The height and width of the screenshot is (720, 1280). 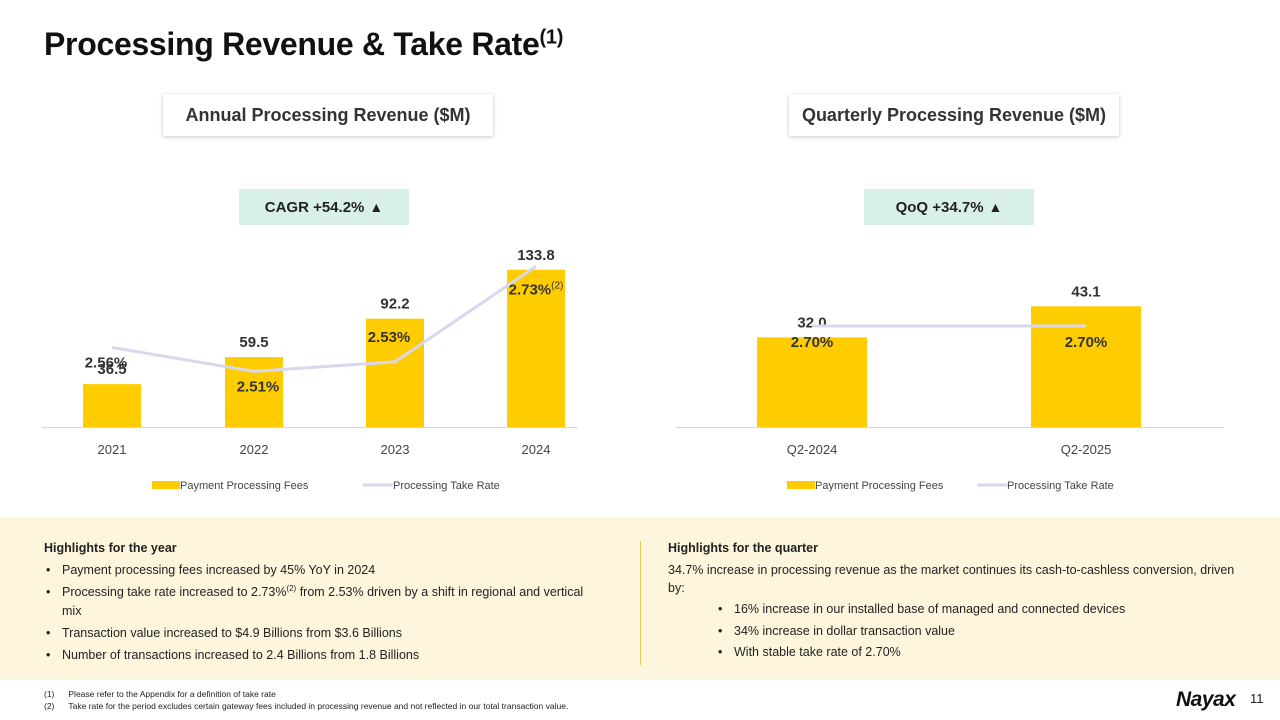 What do you see at coordinates (253, 342) in the screenshot?
I see `bar-value-label: 59.5` at bounding box center [253, 342].